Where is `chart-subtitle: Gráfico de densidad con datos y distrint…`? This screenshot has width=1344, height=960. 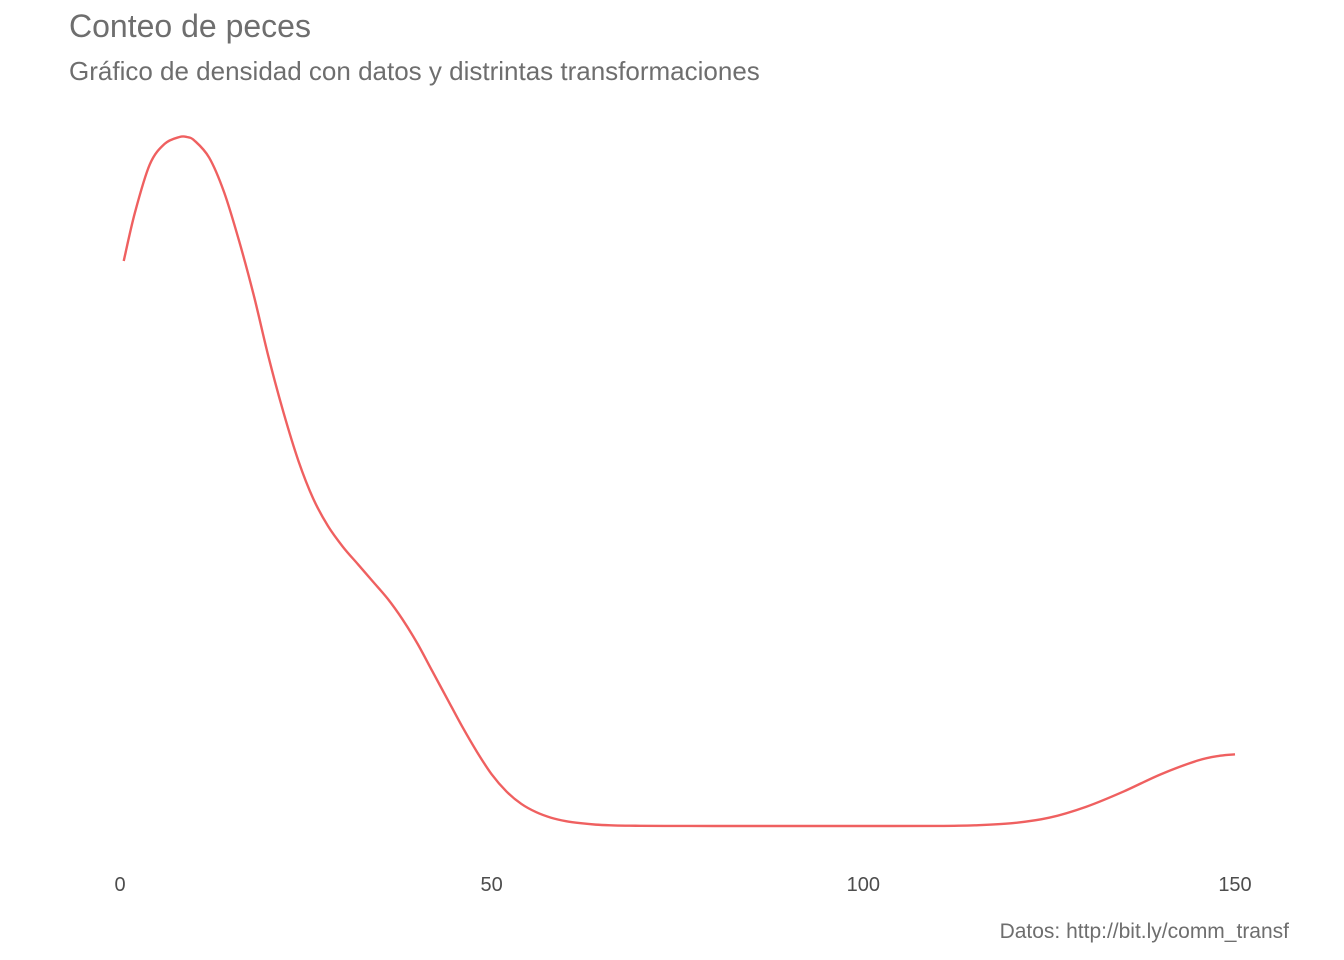
chart-subtitle: Gráfico de densidad con datos y distrint… is located at coordinates (414, 71).